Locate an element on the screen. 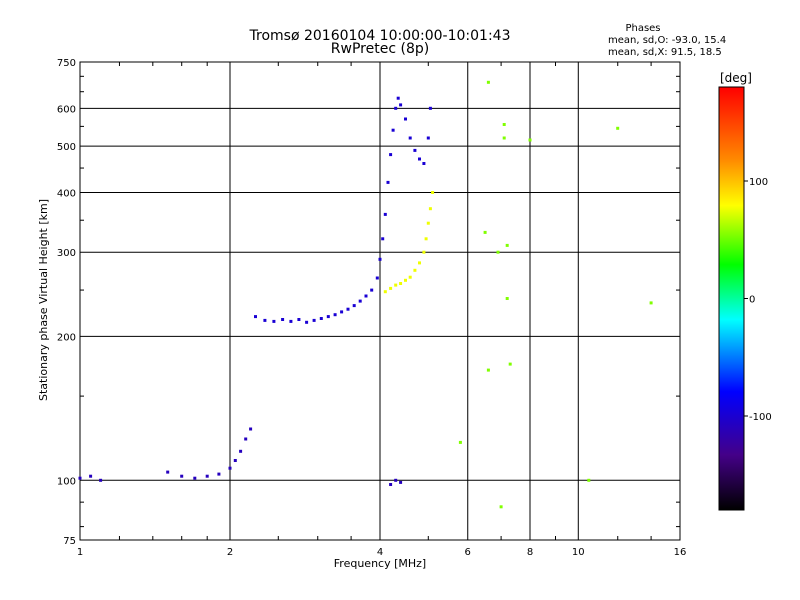 The width and height of the screenshot is (800, 600). colorbar-tick-label: 0 is located at coordinates (752, 300).